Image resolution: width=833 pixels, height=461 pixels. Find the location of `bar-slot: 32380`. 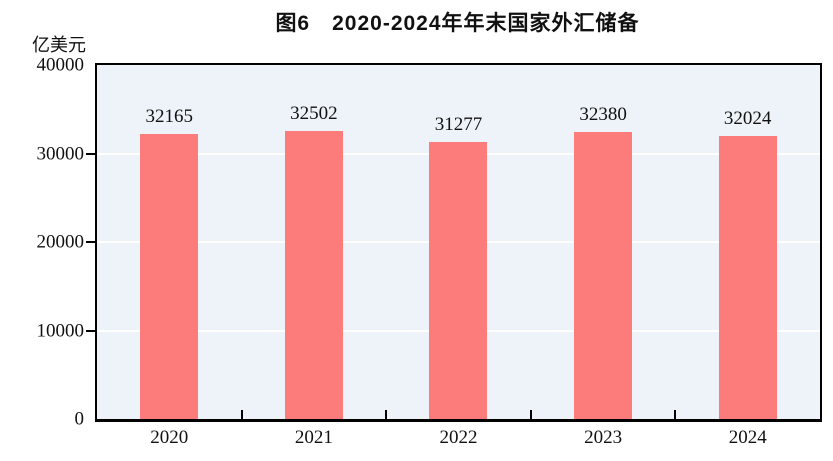

bar-slot: 32380 is located at coordinates (603, 242).